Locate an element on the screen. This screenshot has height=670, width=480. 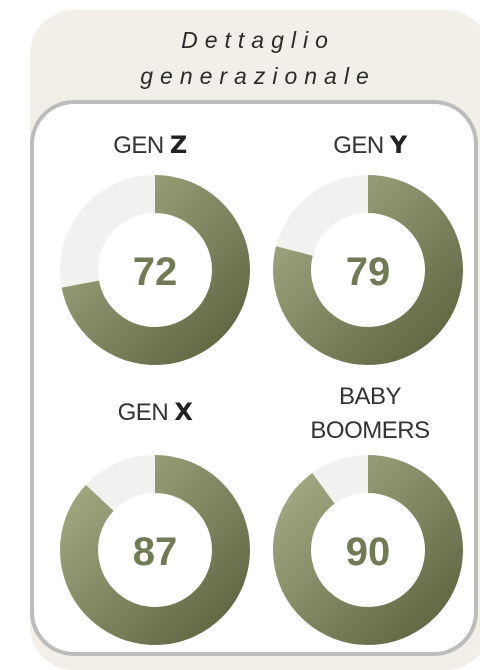
chart-title: GEN X is located at coordinates (155, 412).